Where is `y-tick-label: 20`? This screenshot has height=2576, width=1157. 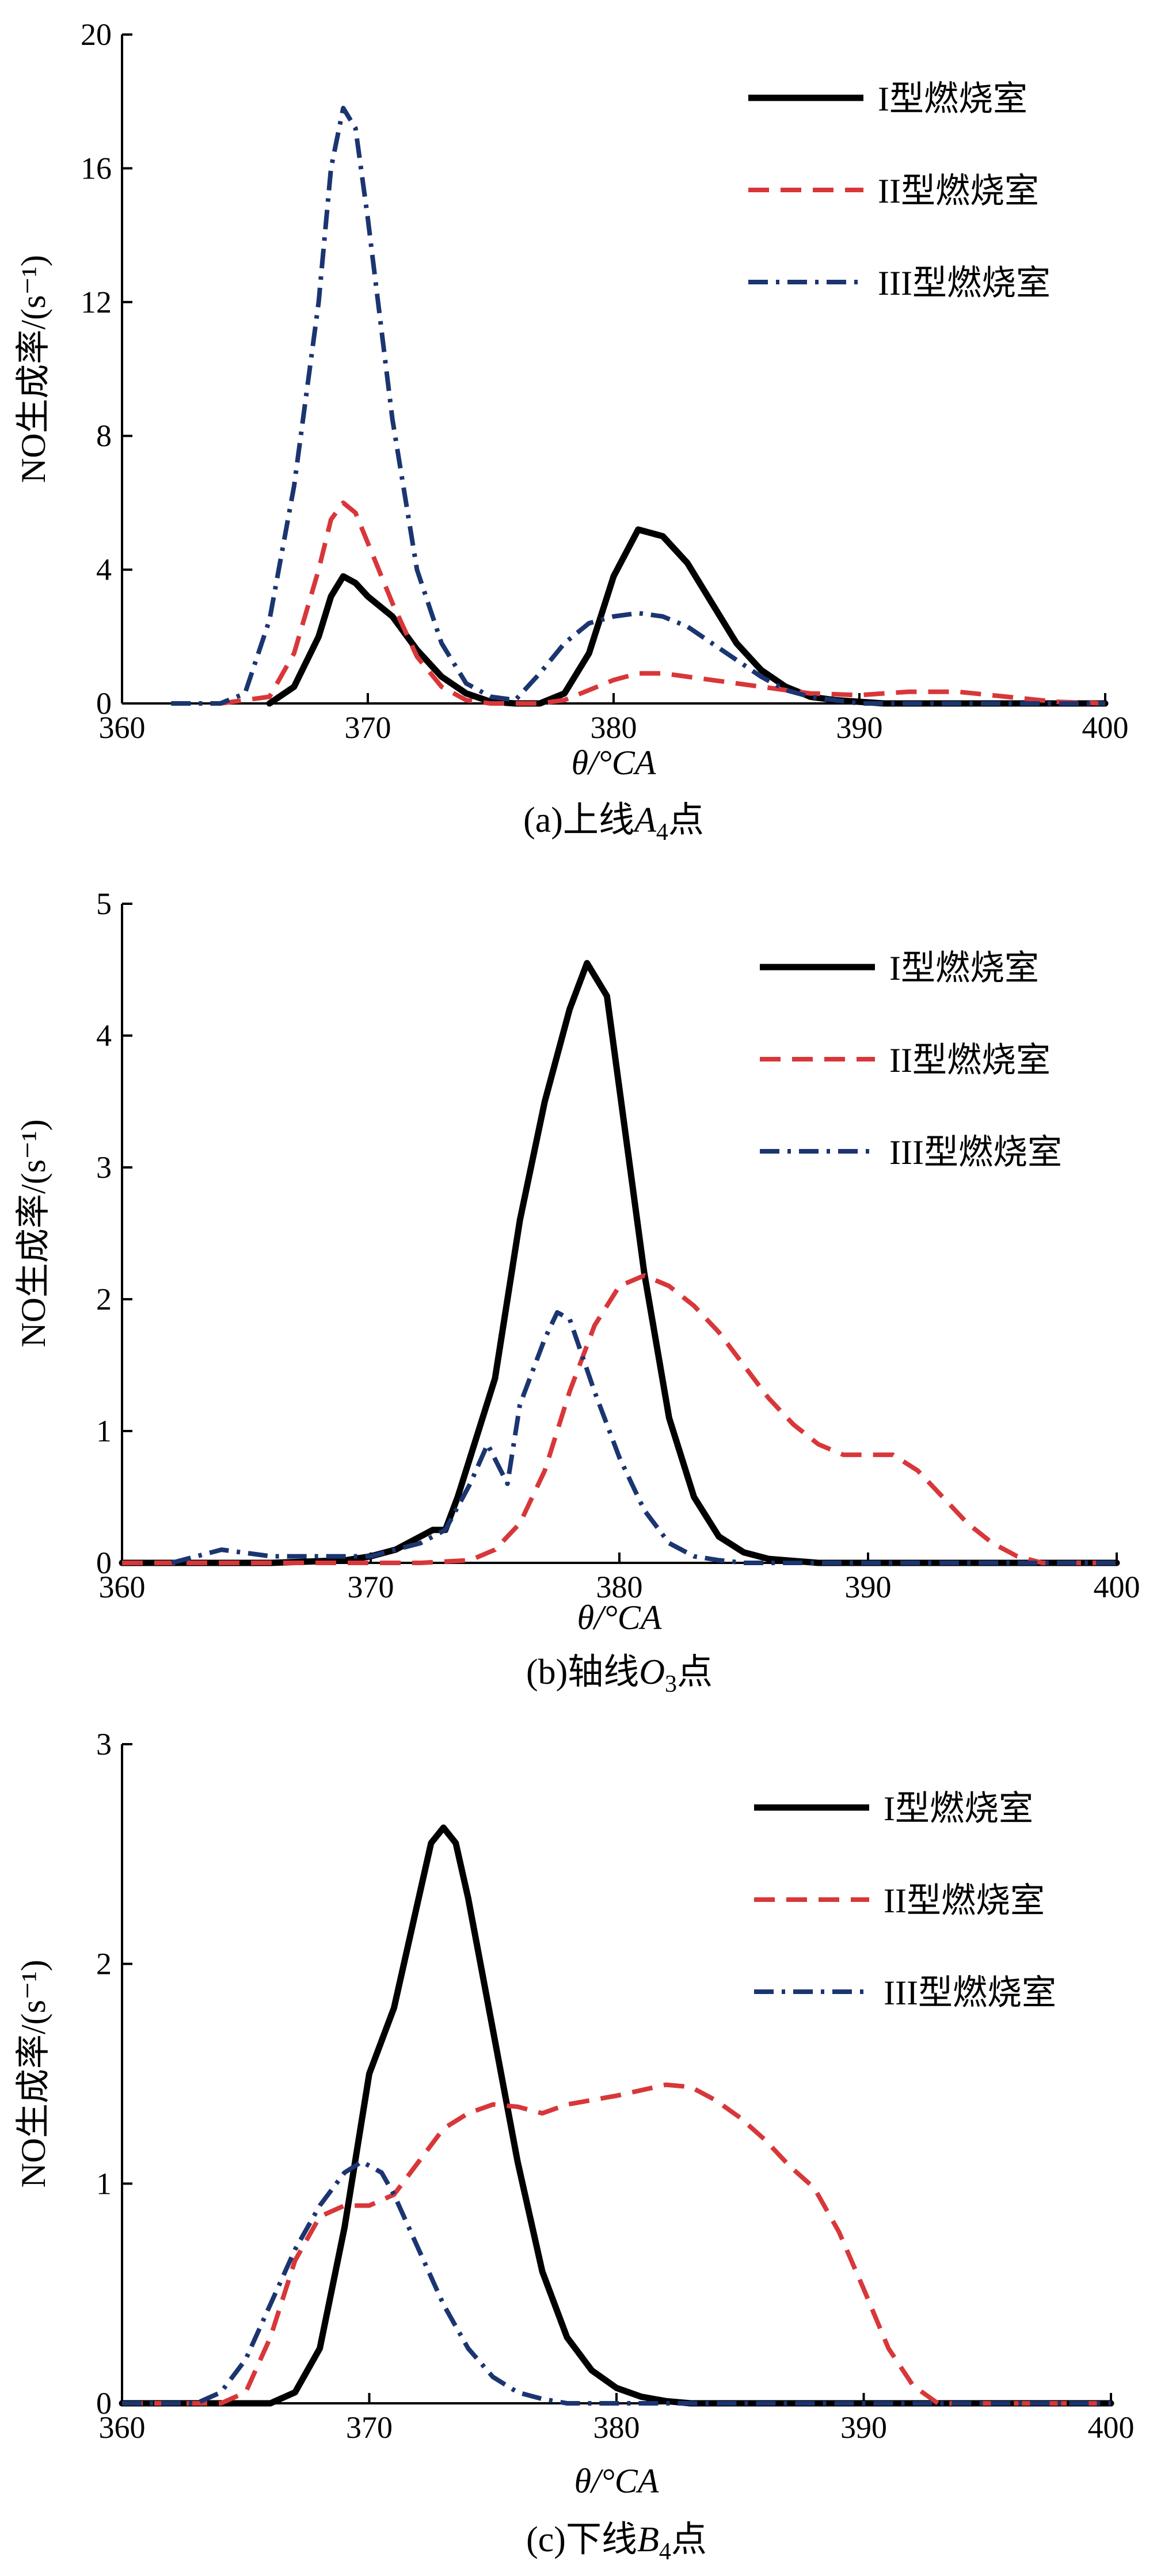 y-tick-label: 20 is located at coordinates (97, 34).